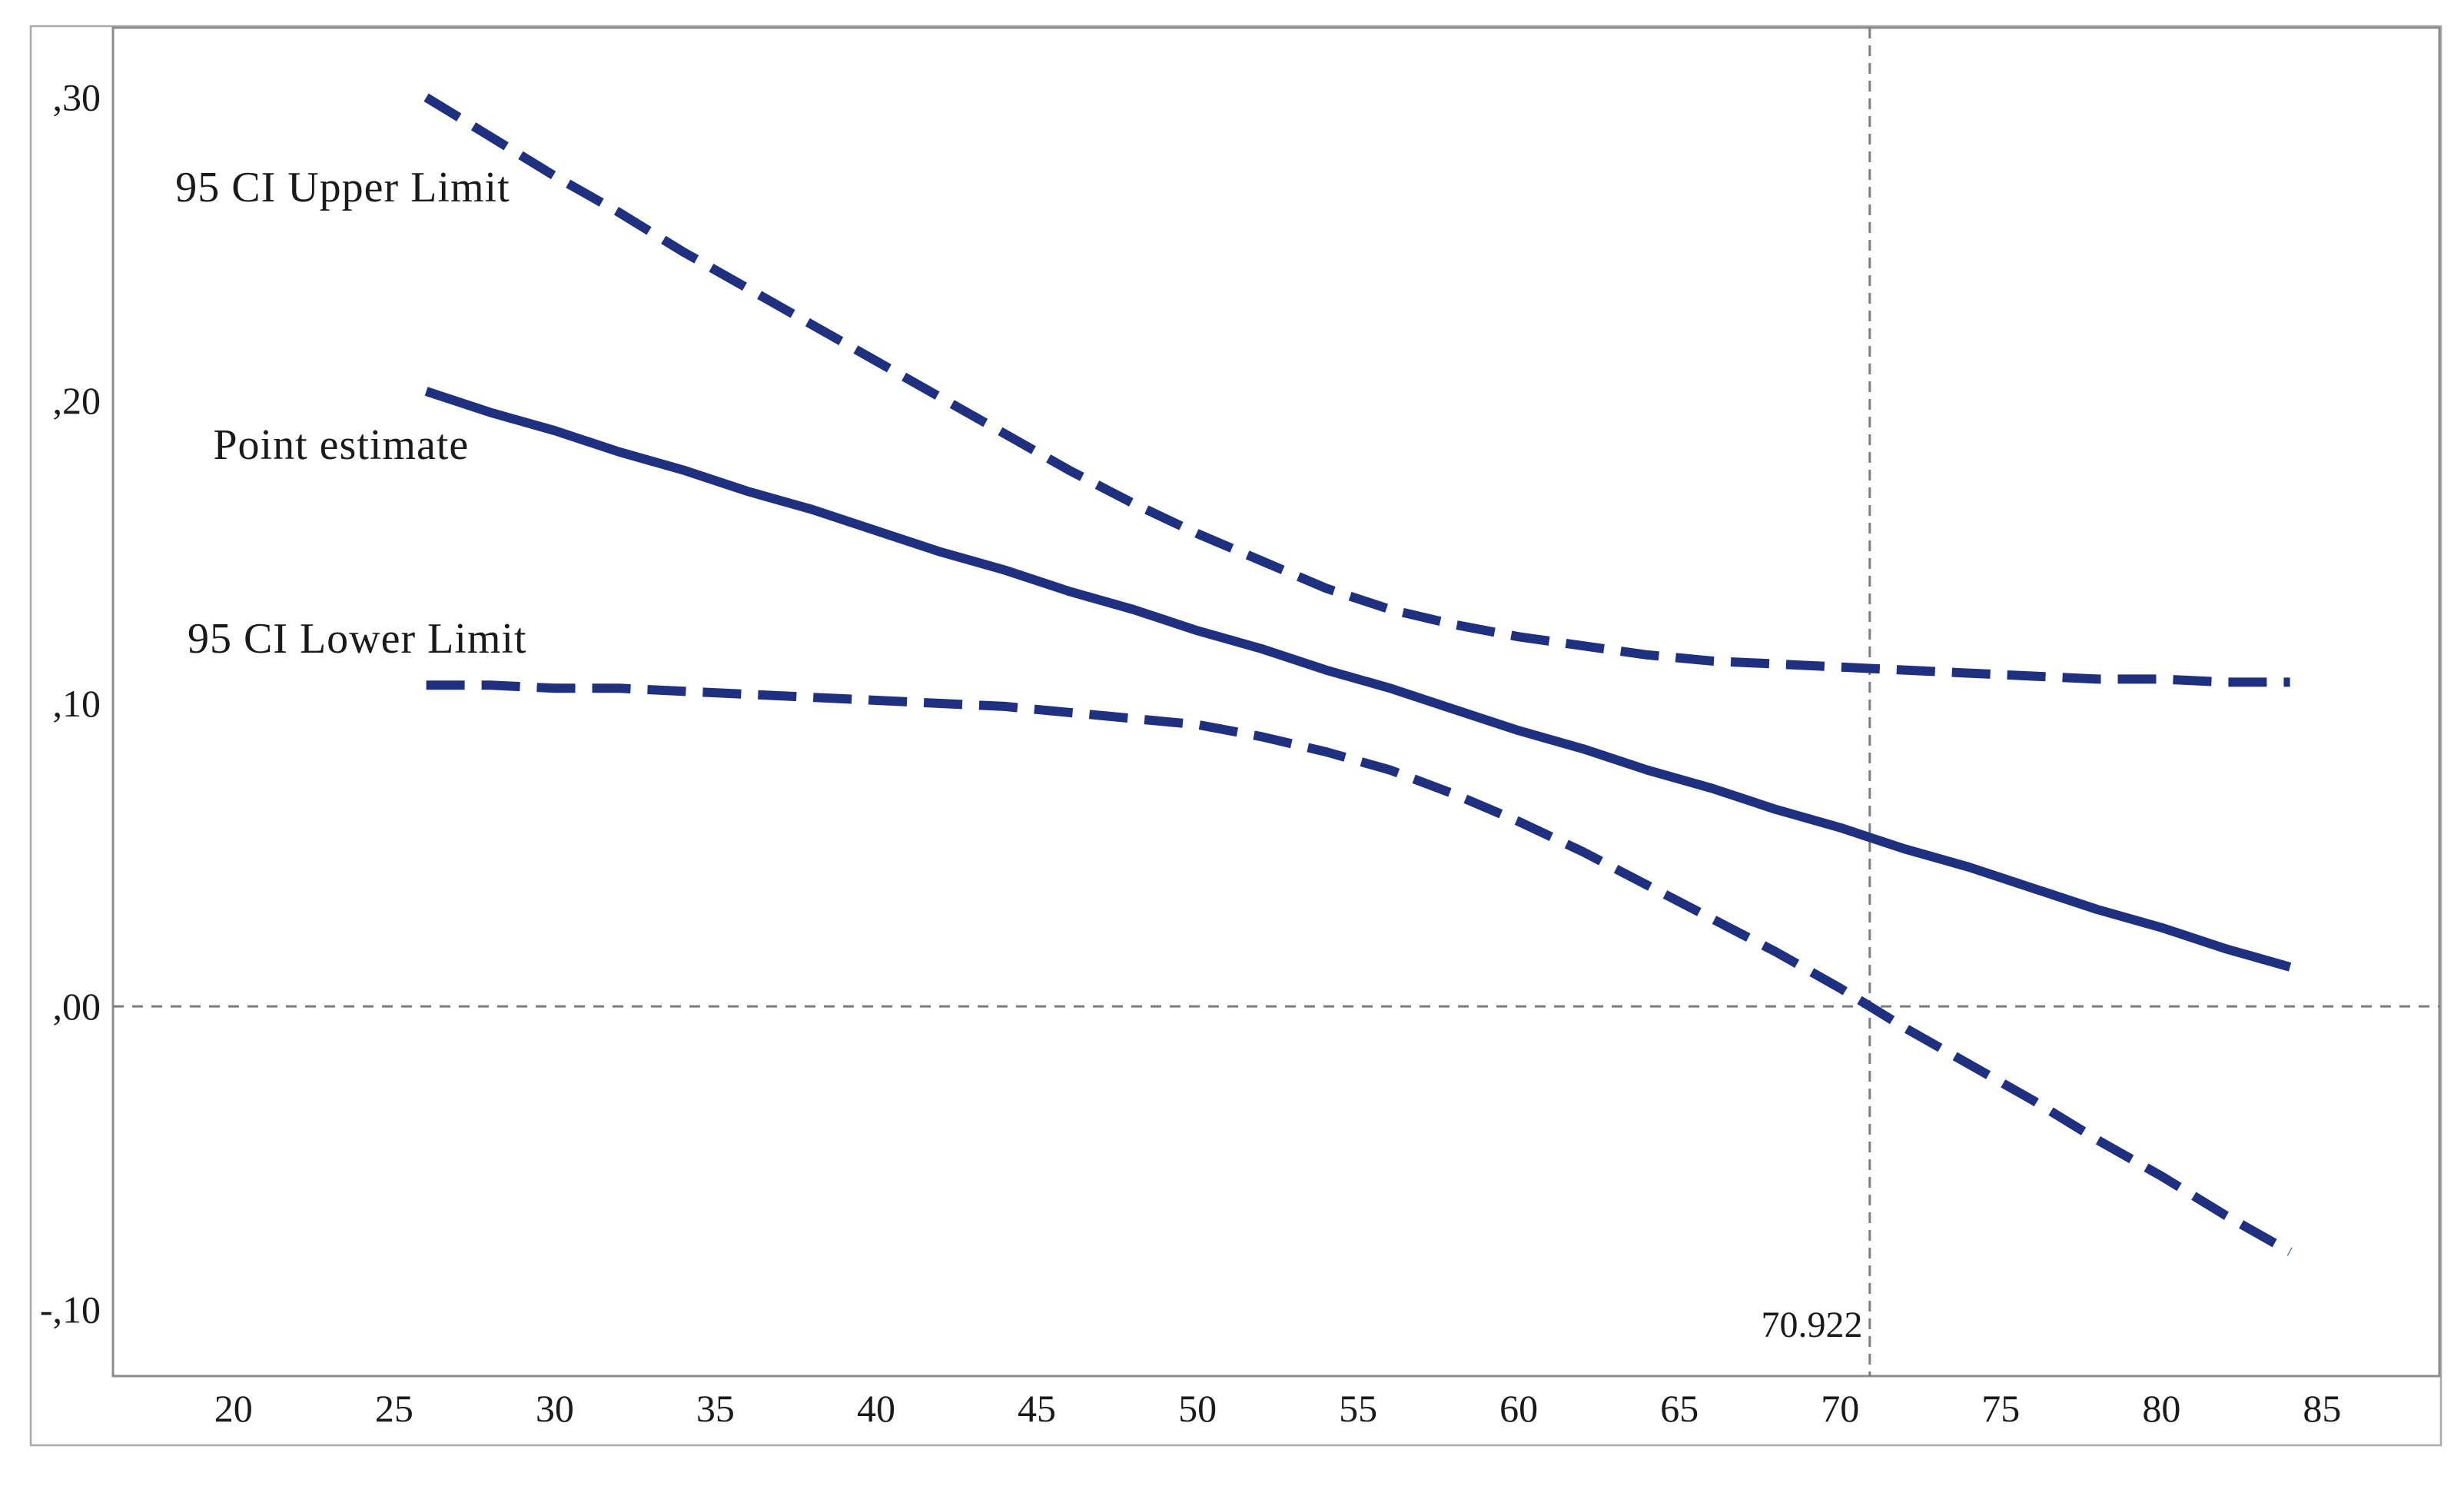 This screenshot has width=2464, height=1486. I want to click on y-tick-label: ,10, so click(77, 703).